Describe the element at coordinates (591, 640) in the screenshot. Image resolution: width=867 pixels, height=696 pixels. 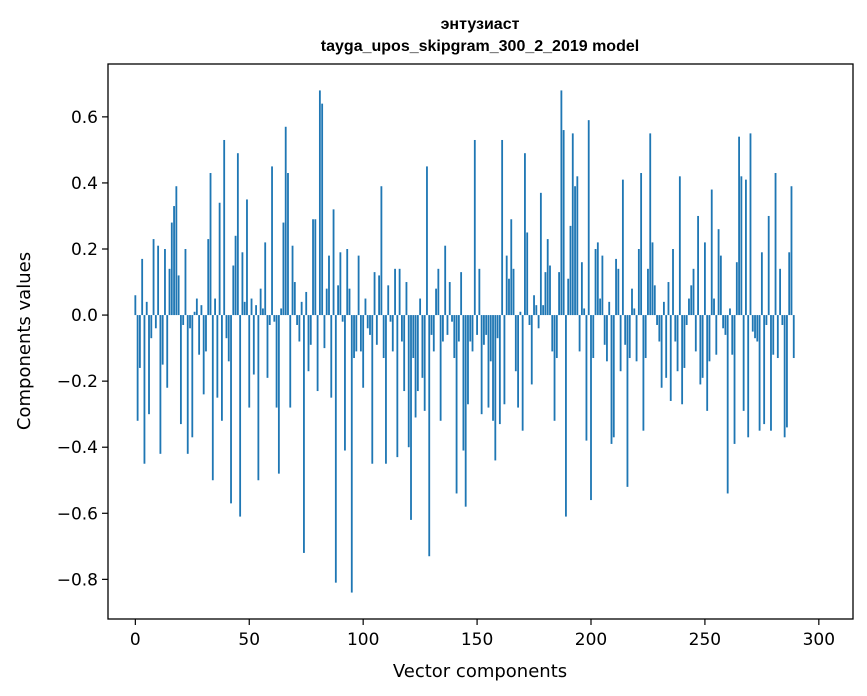
I see `x-tick-label: 200` at that location.